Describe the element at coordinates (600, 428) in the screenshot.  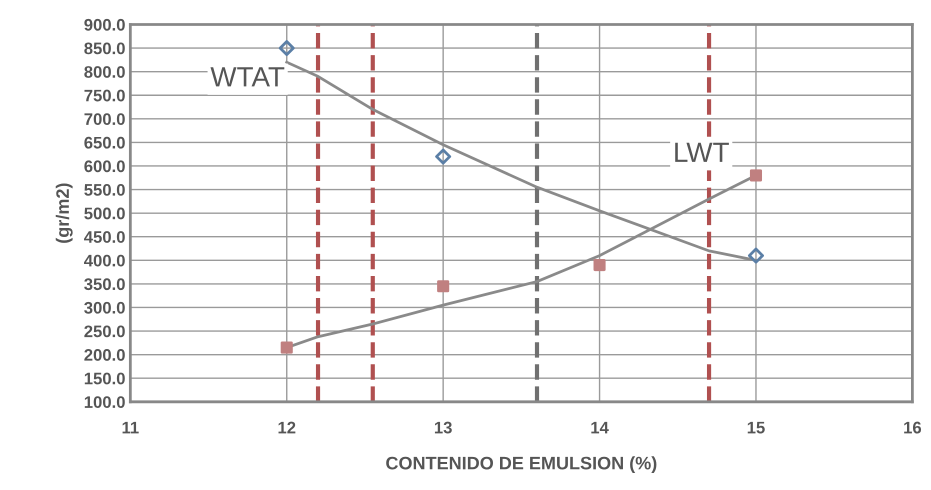
I see `x-tick-label: 14` at that location.